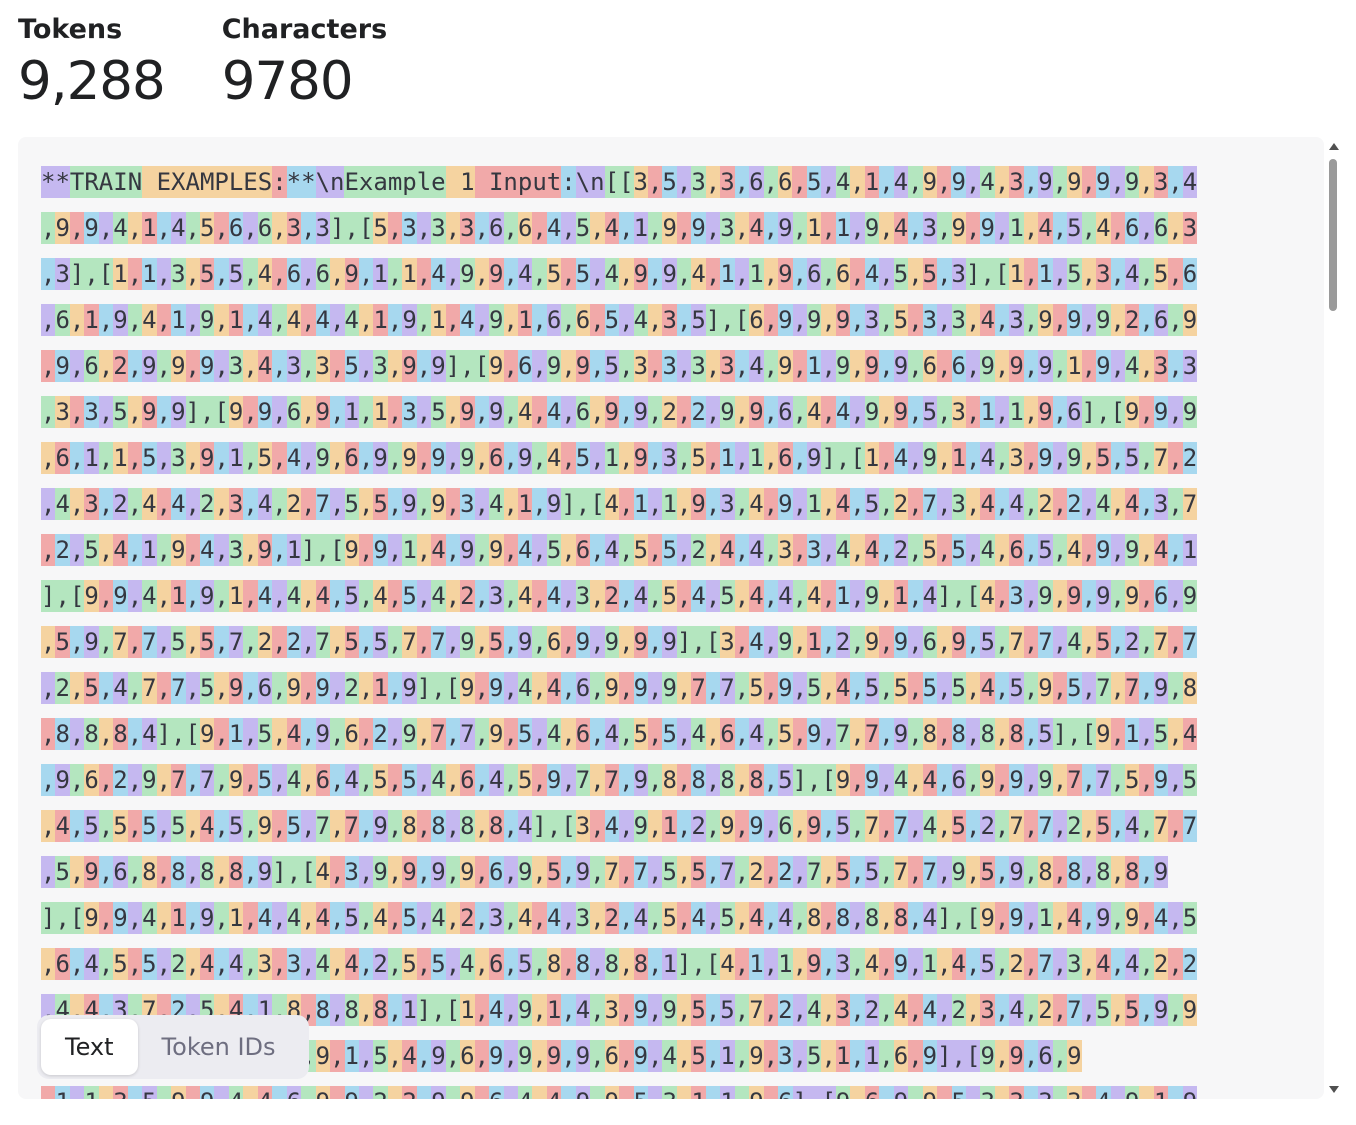 This screenshot has height=1125, width=1356. I want to click on token: 7, so click(438, 734).